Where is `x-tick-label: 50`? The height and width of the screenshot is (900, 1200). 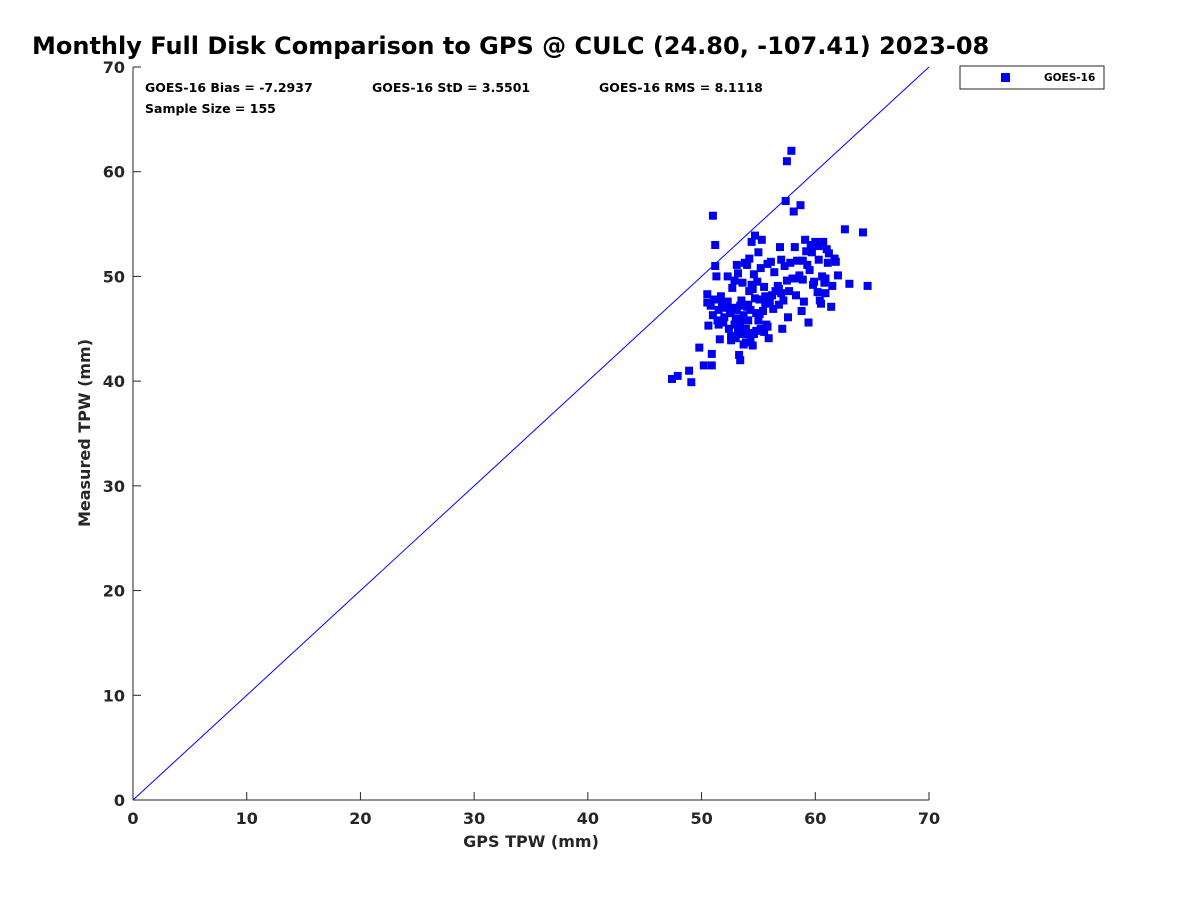 x-tick-label: 50 is located at coordinates (701, 818).